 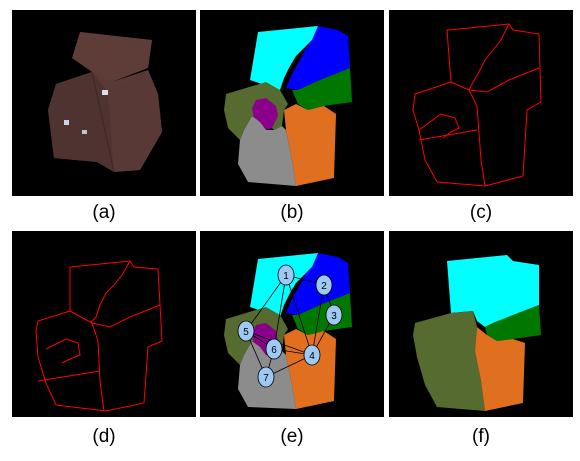 I want to click on outline-ridge-d, so click(x=110, y=292).